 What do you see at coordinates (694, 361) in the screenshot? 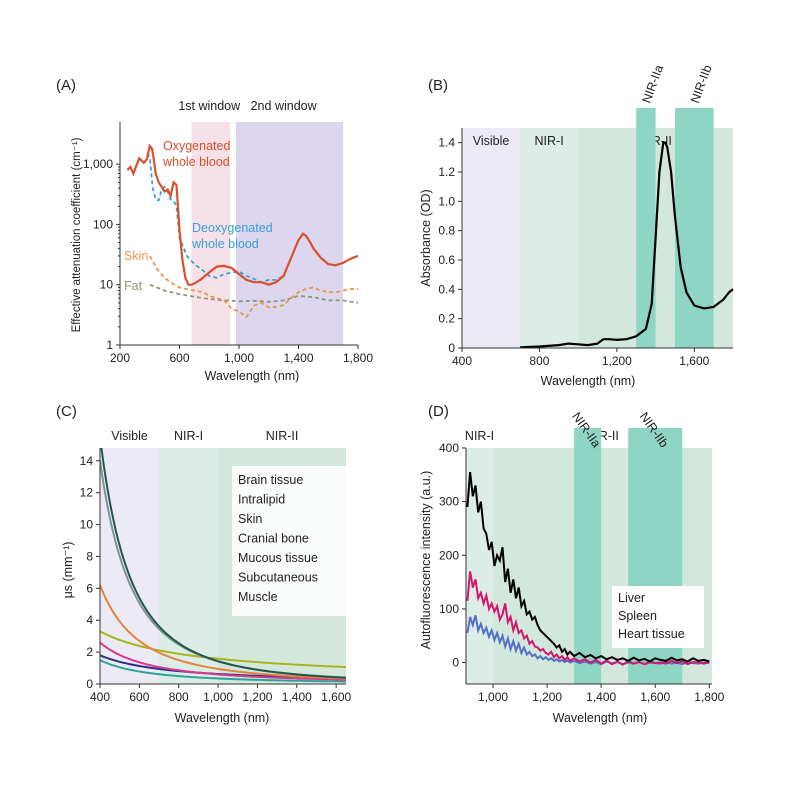
I see `panel-b-x-tick-label: 1,600` at bounding box center [694, 361].